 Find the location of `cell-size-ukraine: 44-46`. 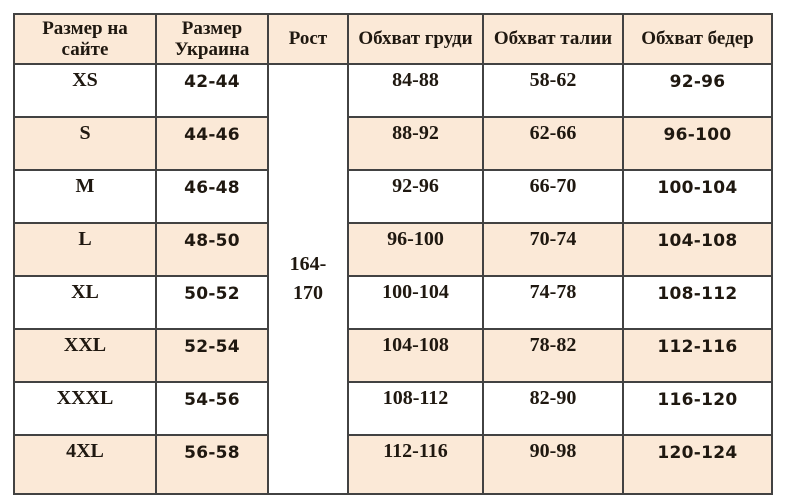

cell-size-ukraine: 44-46 is located at coordinates (212, 143).